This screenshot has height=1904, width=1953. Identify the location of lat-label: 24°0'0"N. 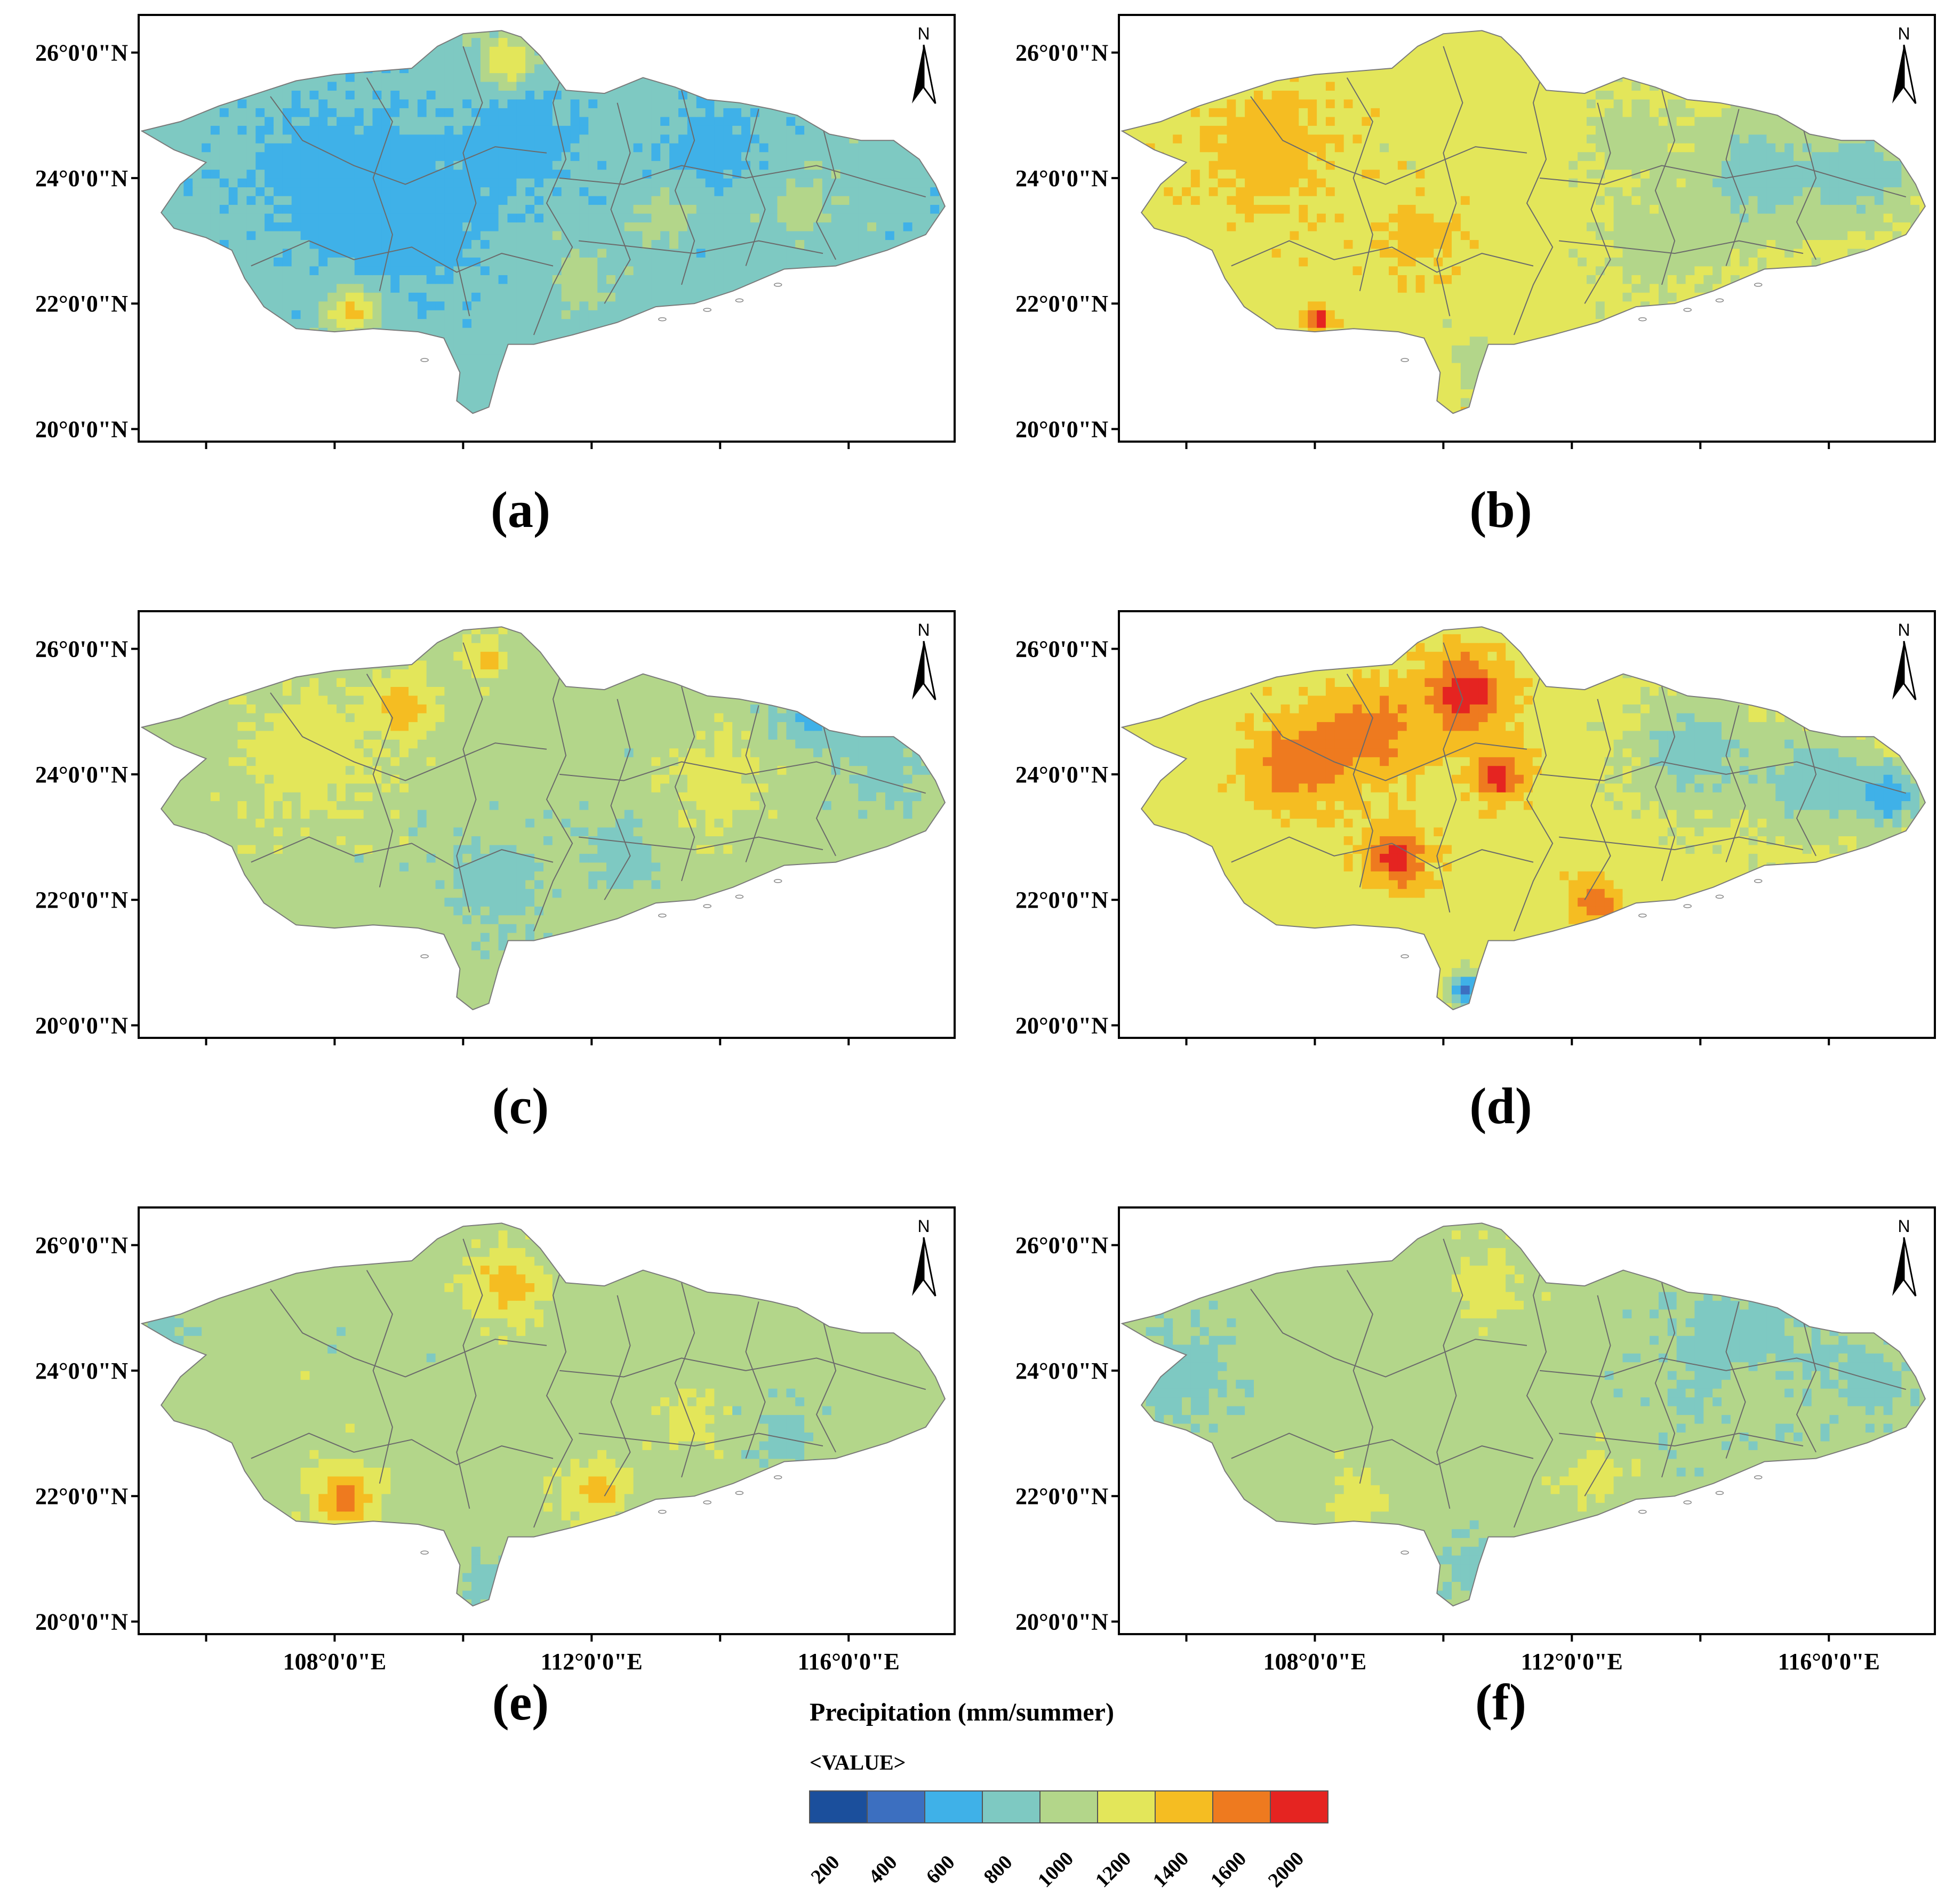
(81, 178).